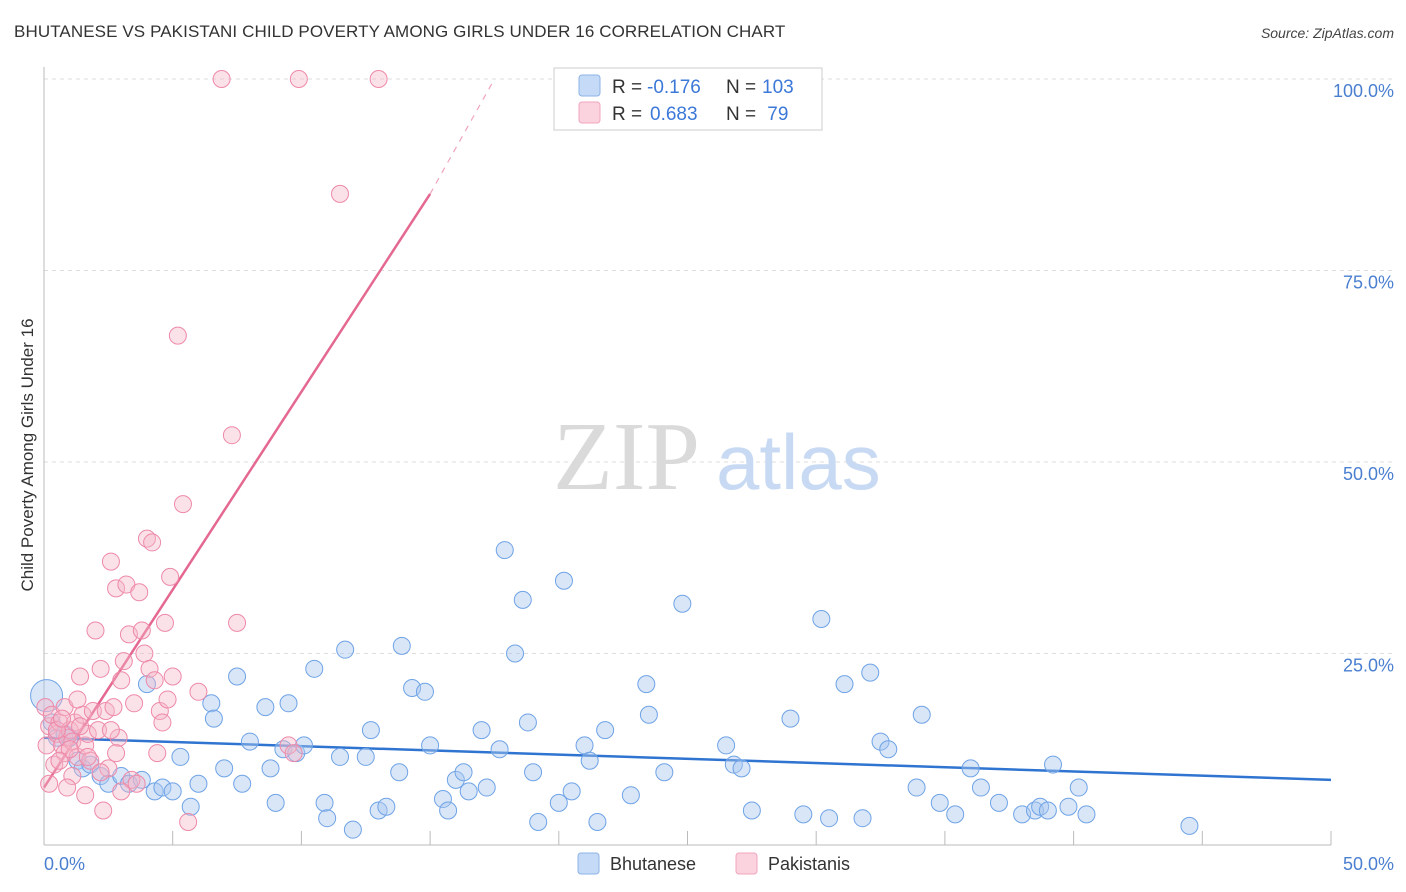  I want to click on legend-n-value-2: 79, so click(775, 114).